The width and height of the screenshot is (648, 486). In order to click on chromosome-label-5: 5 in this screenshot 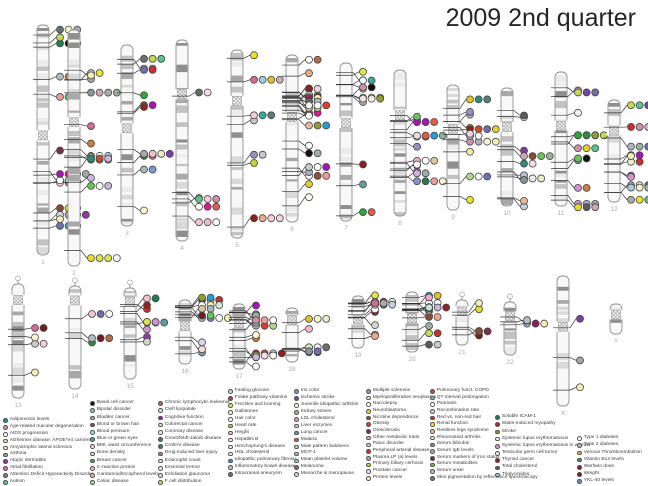, I will do `click(237, 245)`.